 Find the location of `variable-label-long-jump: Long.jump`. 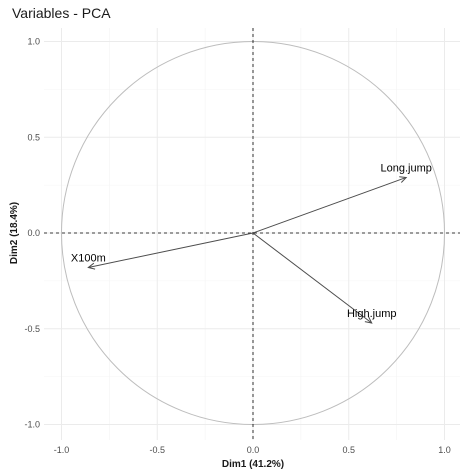

variable-label-long-jump: Long.jump is located at coordinates (406, 168).